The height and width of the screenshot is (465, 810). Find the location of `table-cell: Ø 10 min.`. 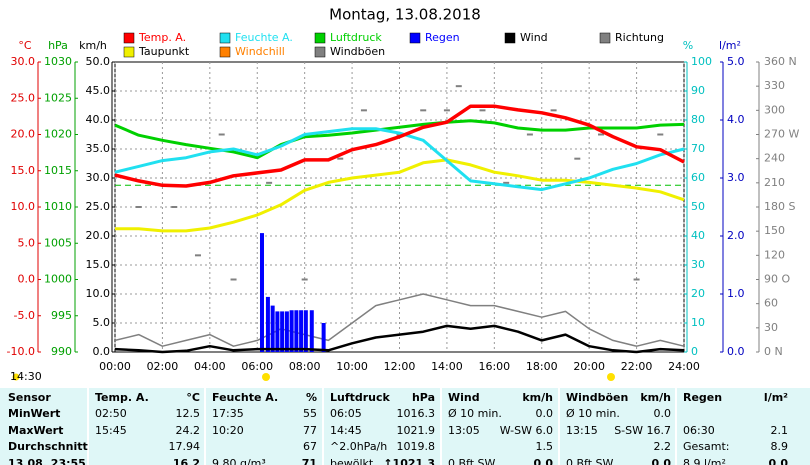

table-cell: Ø 10 min. is located at coordinates (593, 413).